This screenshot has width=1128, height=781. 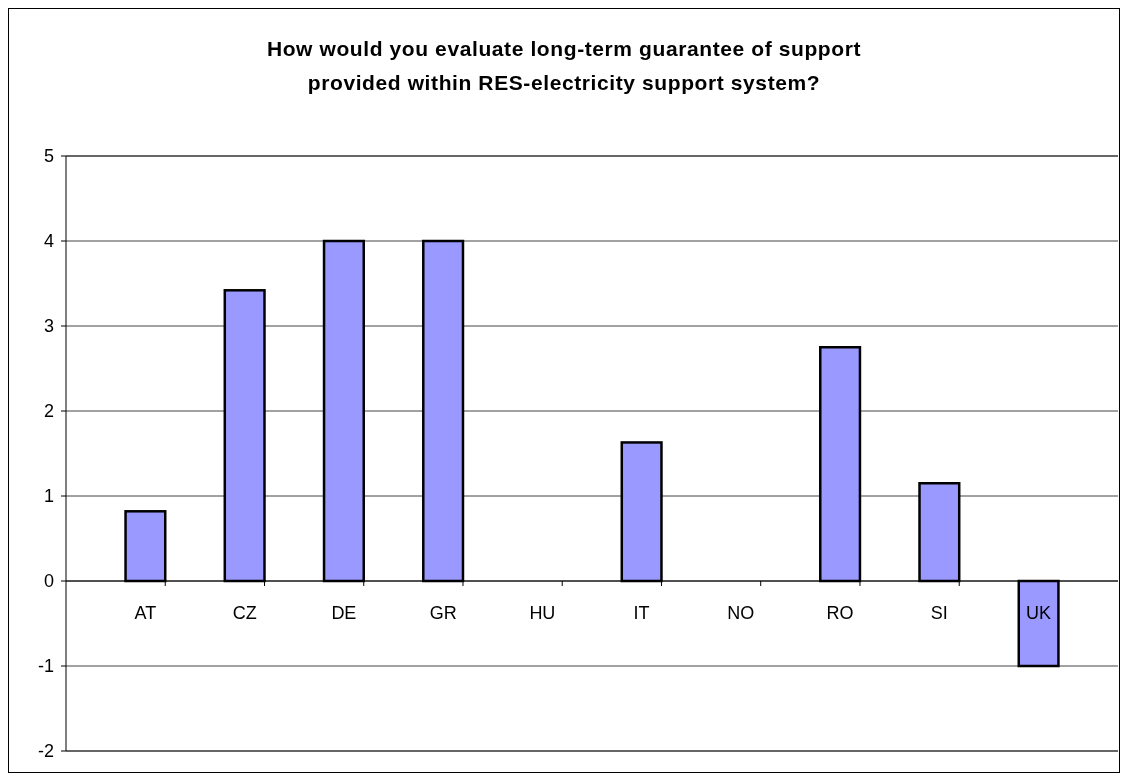 I want to click on y-tick-label: 5, so click(x=48, y=156).